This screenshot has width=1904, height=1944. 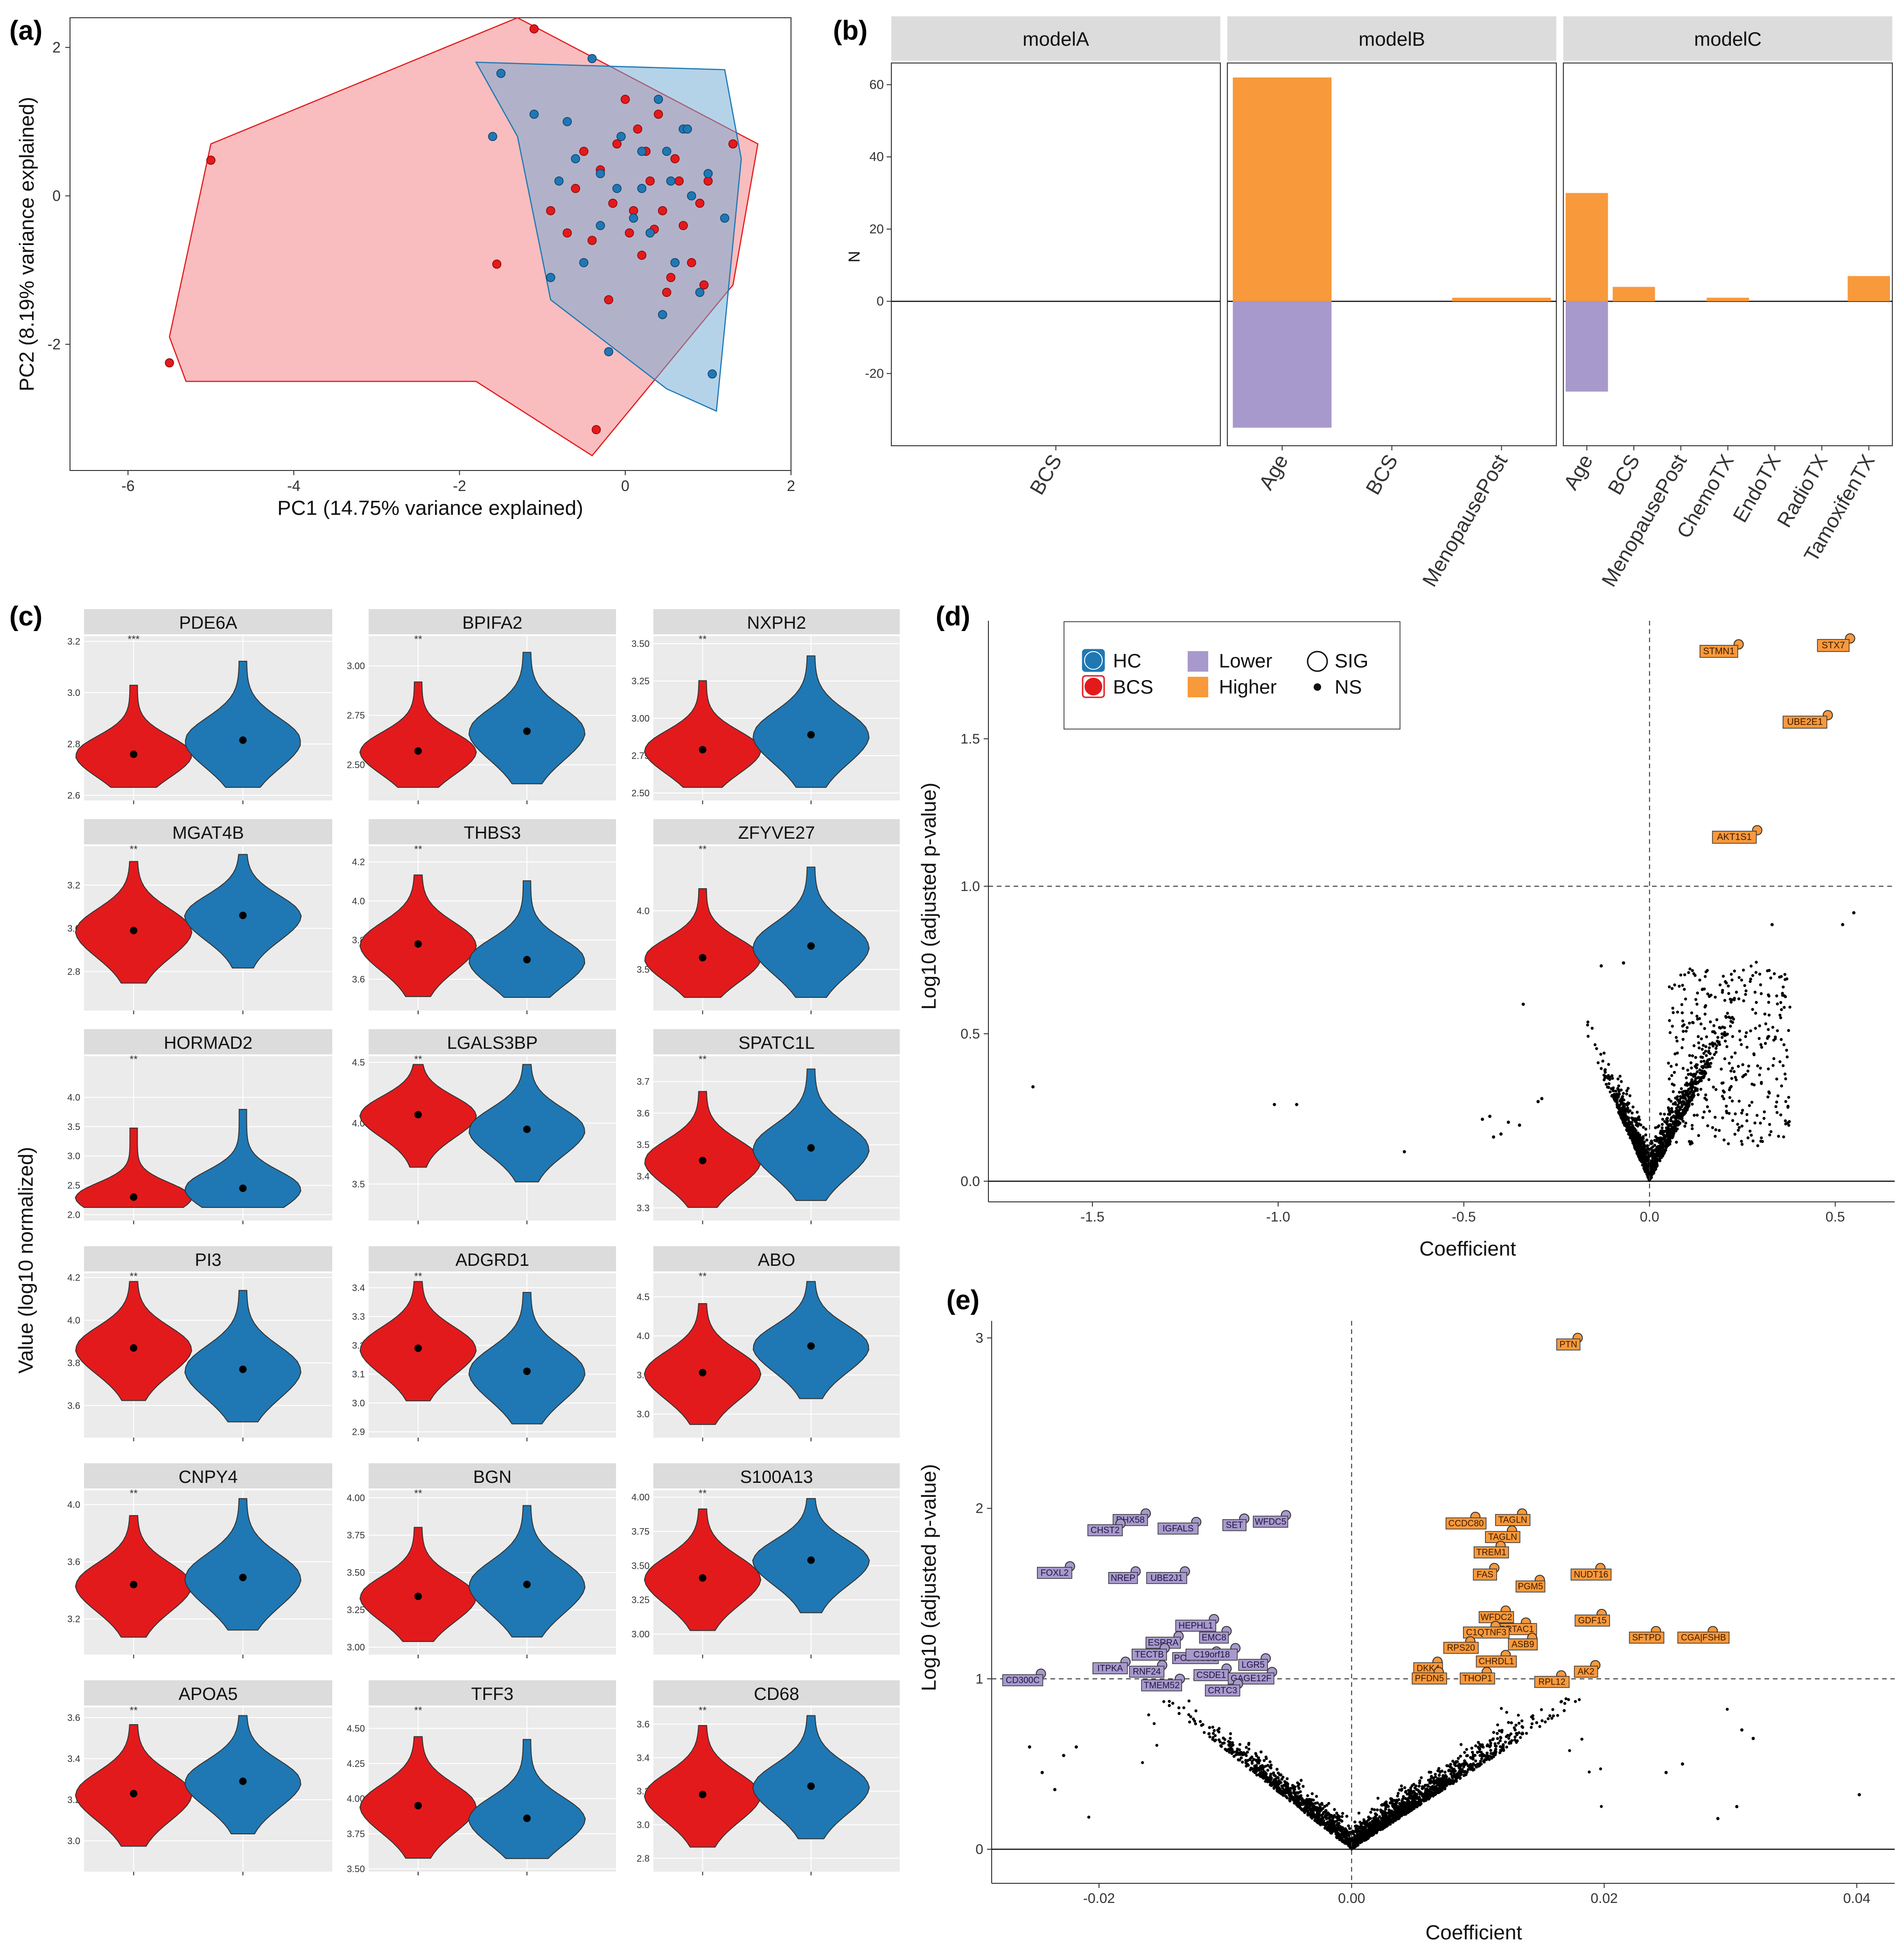 I want to click on legend-lower-swatch, so click(x=1198, y=661).